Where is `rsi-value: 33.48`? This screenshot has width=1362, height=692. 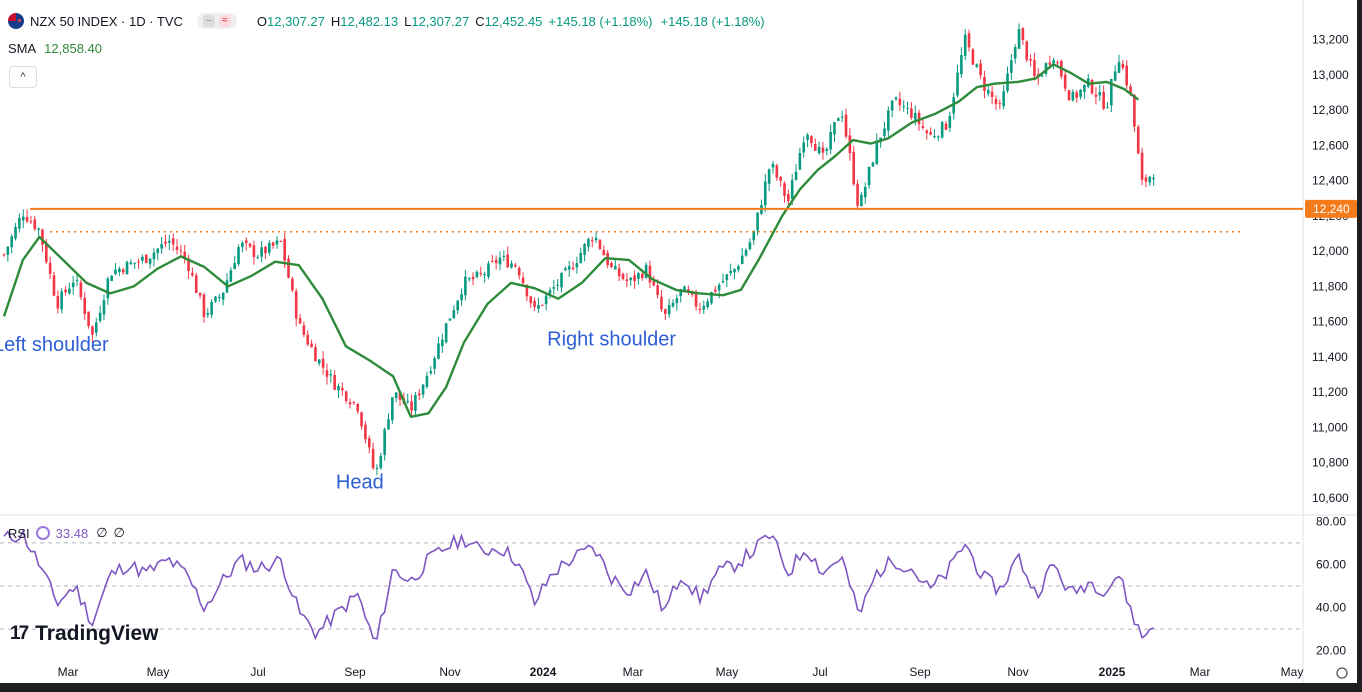 rsi-value: 33.48 is located at coordinates (72, 533).